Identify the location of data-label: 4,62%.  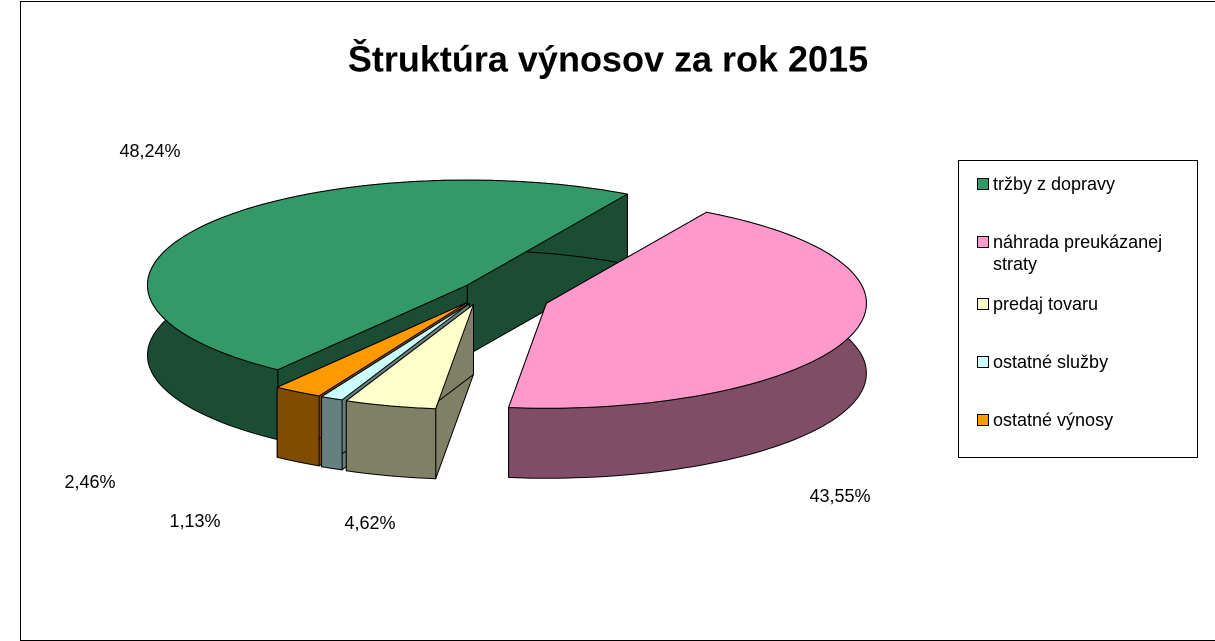
(369, 523).